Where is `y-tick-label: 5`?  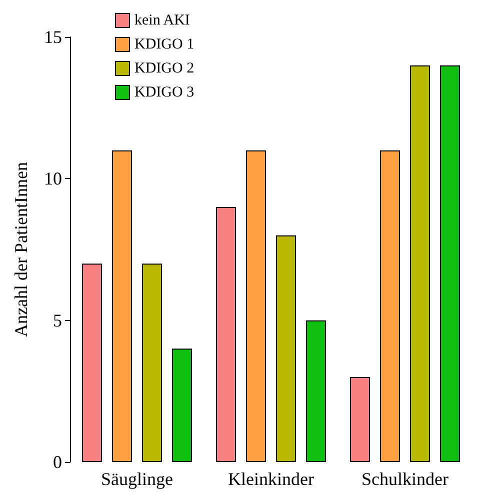
y-tick-label: 5 is located at coordinates (57, 320).